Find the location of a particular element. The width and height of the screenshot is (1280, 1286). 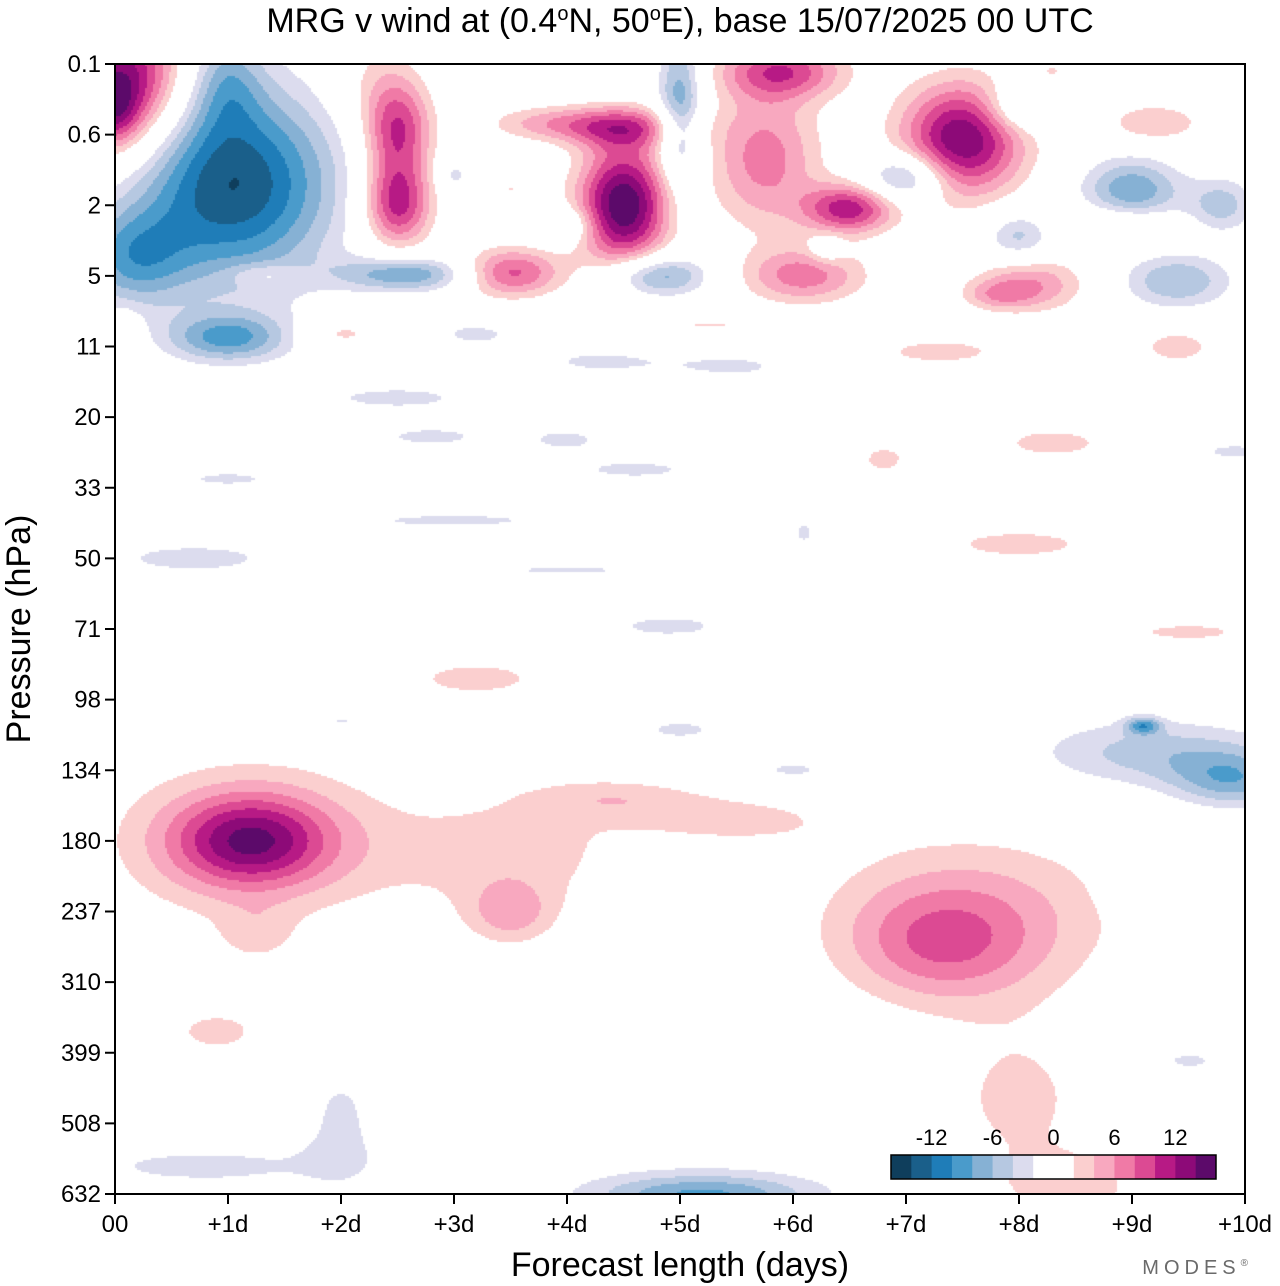

y-tick-label: 237 is located at coordinates (81, 912).